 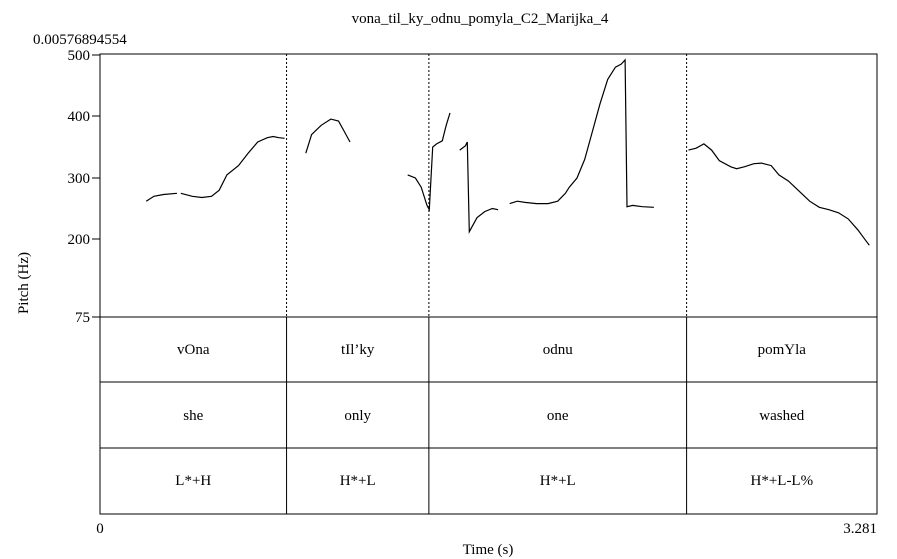 What do you see at coordinates (193, 416) in the screenshot?
I see `tier-gloss-label: she` at bounding box center [193, 416].